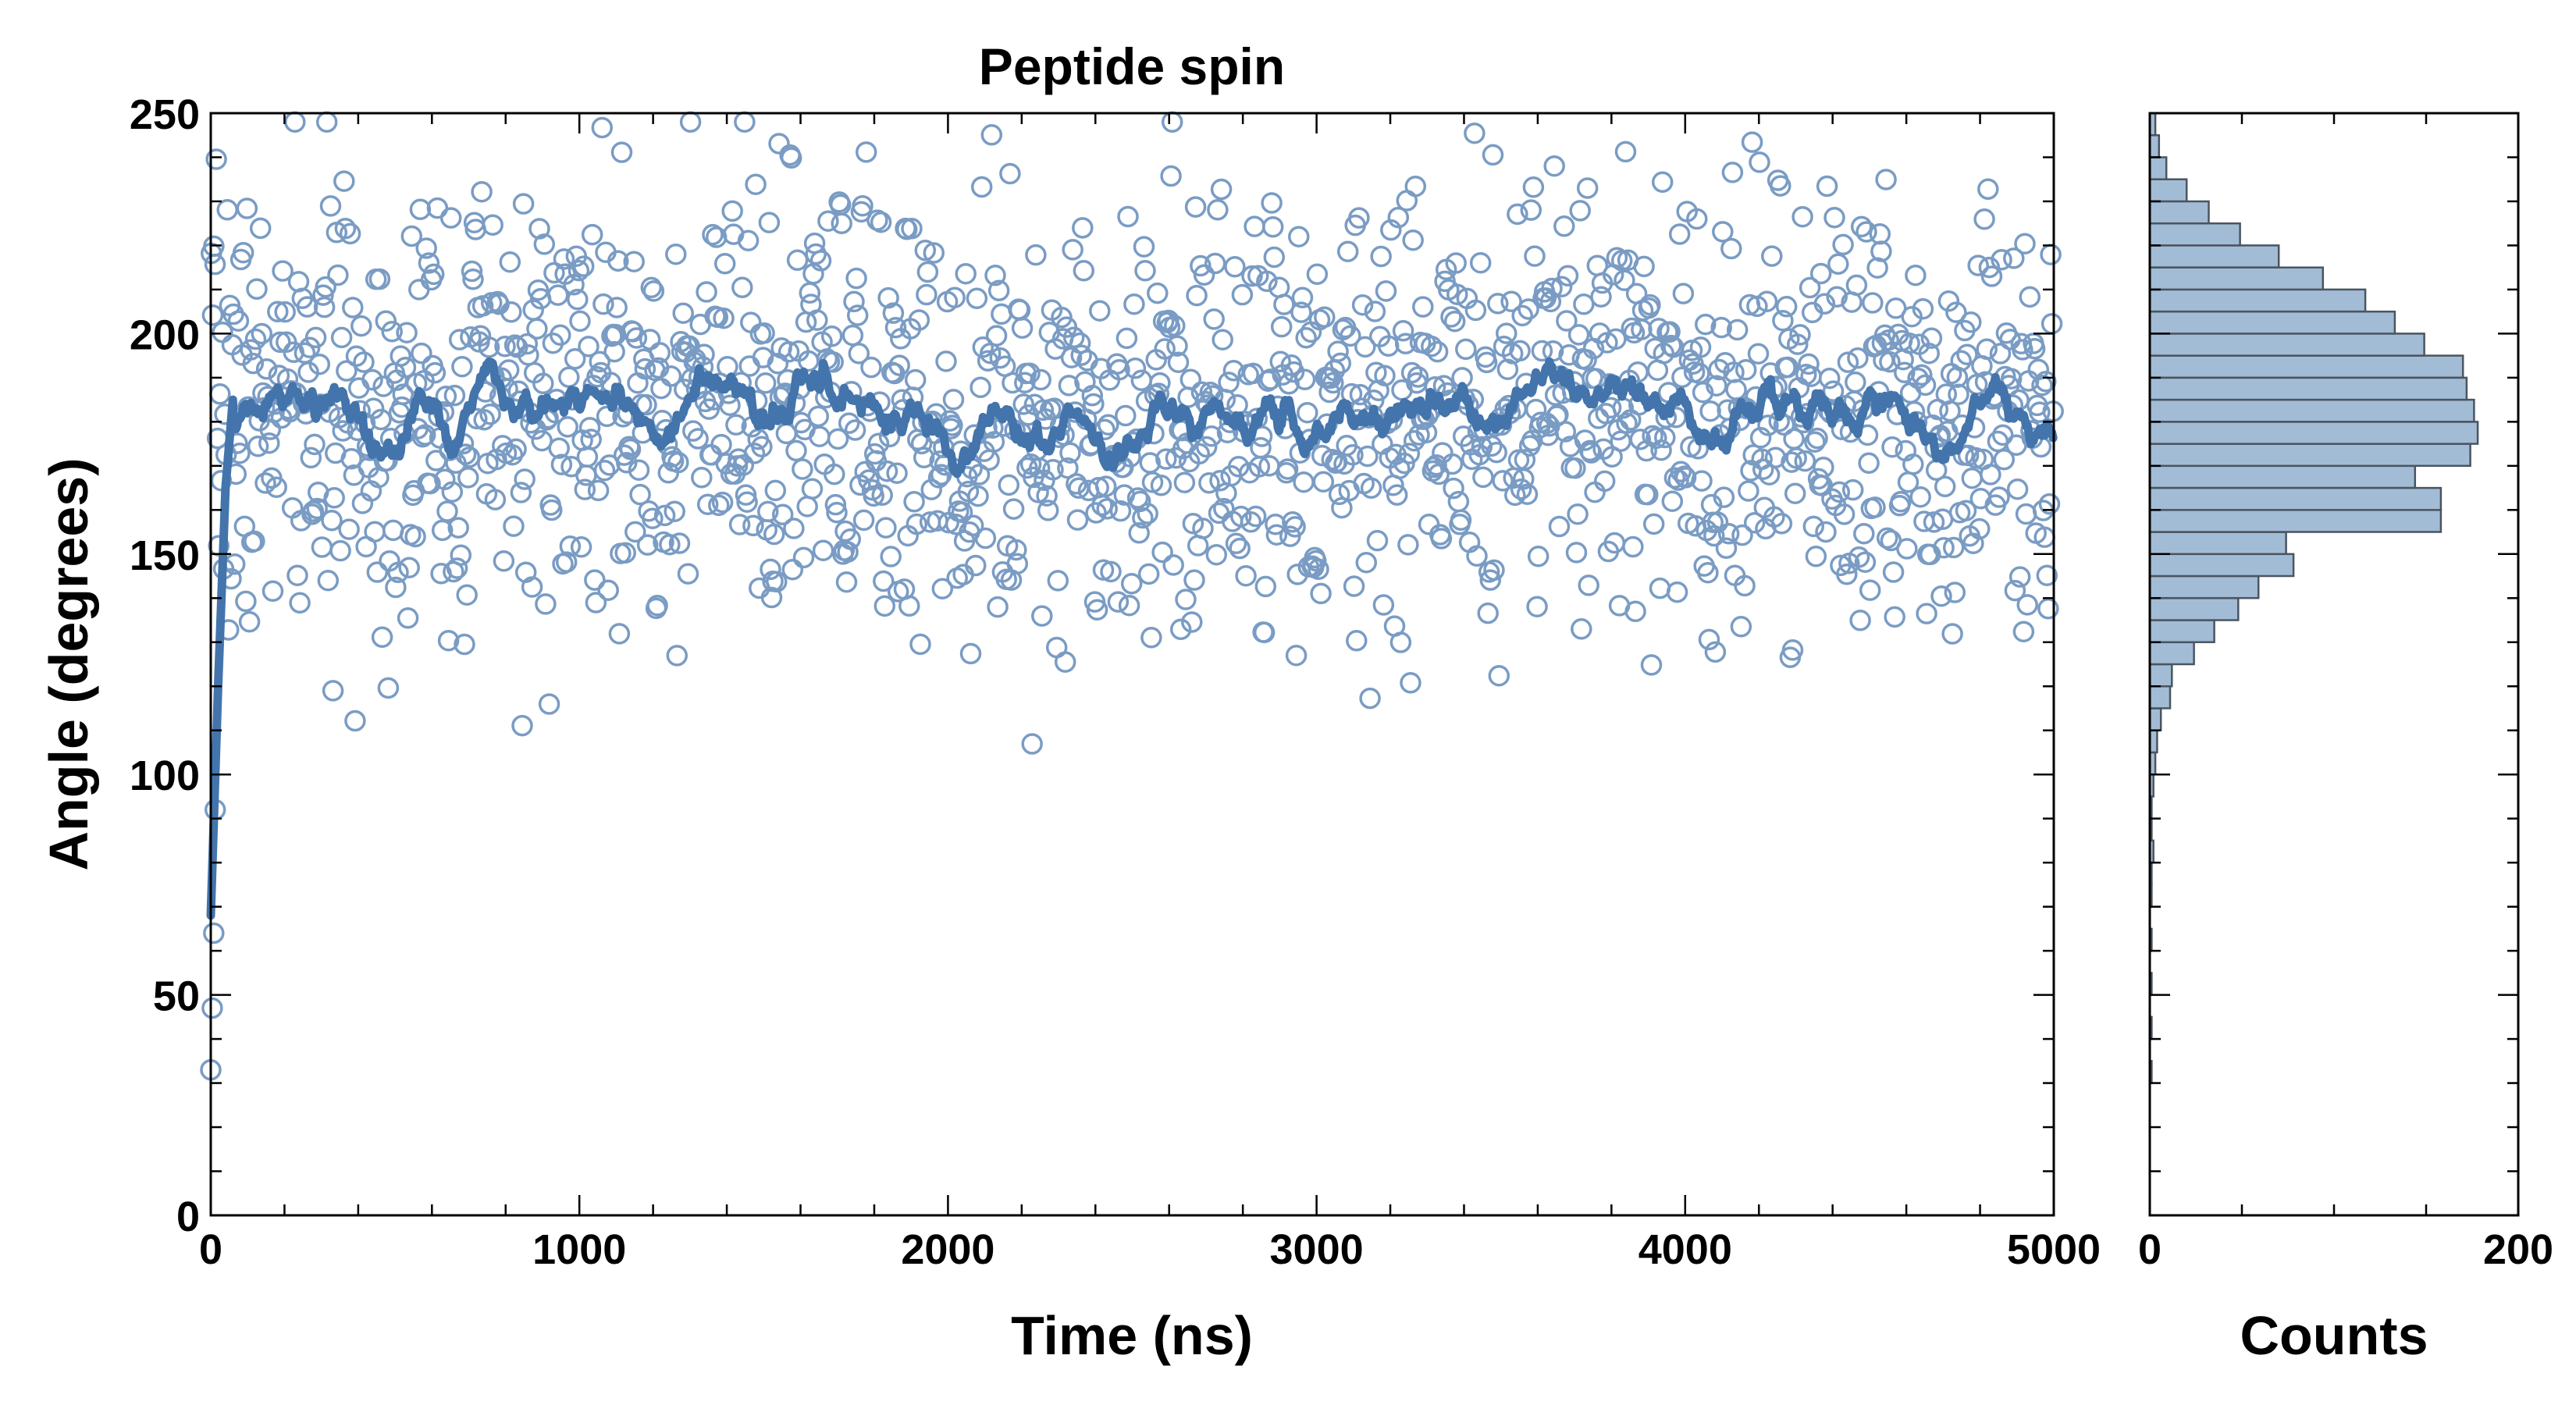 This screenshot has height=1405, width=2576. What do you see at coordinates (1317, 1249) in the screenshot?
I see `x-tick-label: 3000` at bounding box center [1317, 1249].